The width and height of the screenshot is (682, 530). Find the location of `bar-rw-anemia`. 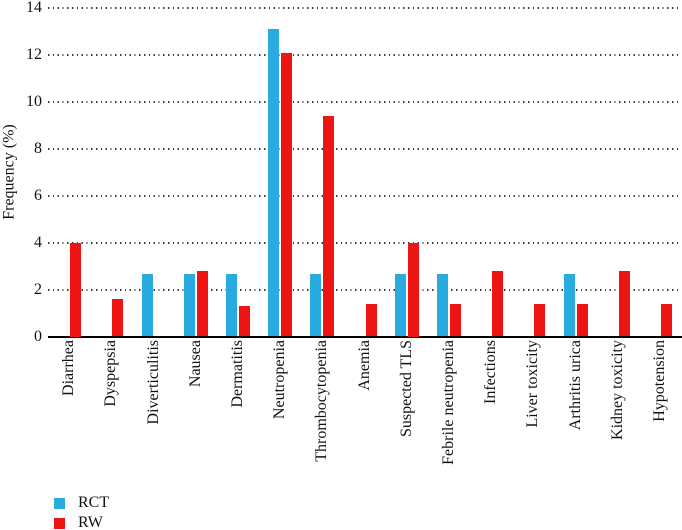

bar-rw-anemia is located at coordinates (371, 320).